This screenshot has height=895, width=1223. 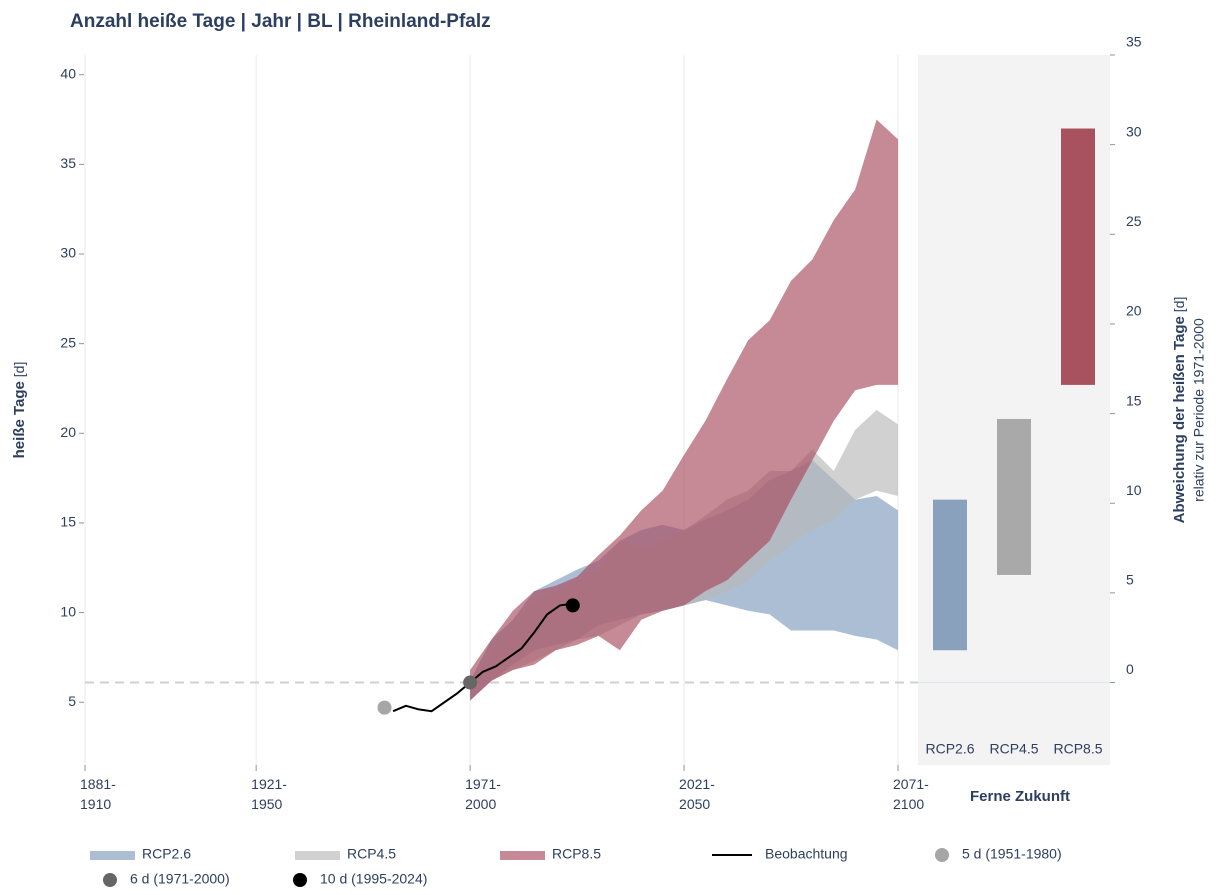 I want to click on y-tick-label: 15, so click(x=68, y=522).